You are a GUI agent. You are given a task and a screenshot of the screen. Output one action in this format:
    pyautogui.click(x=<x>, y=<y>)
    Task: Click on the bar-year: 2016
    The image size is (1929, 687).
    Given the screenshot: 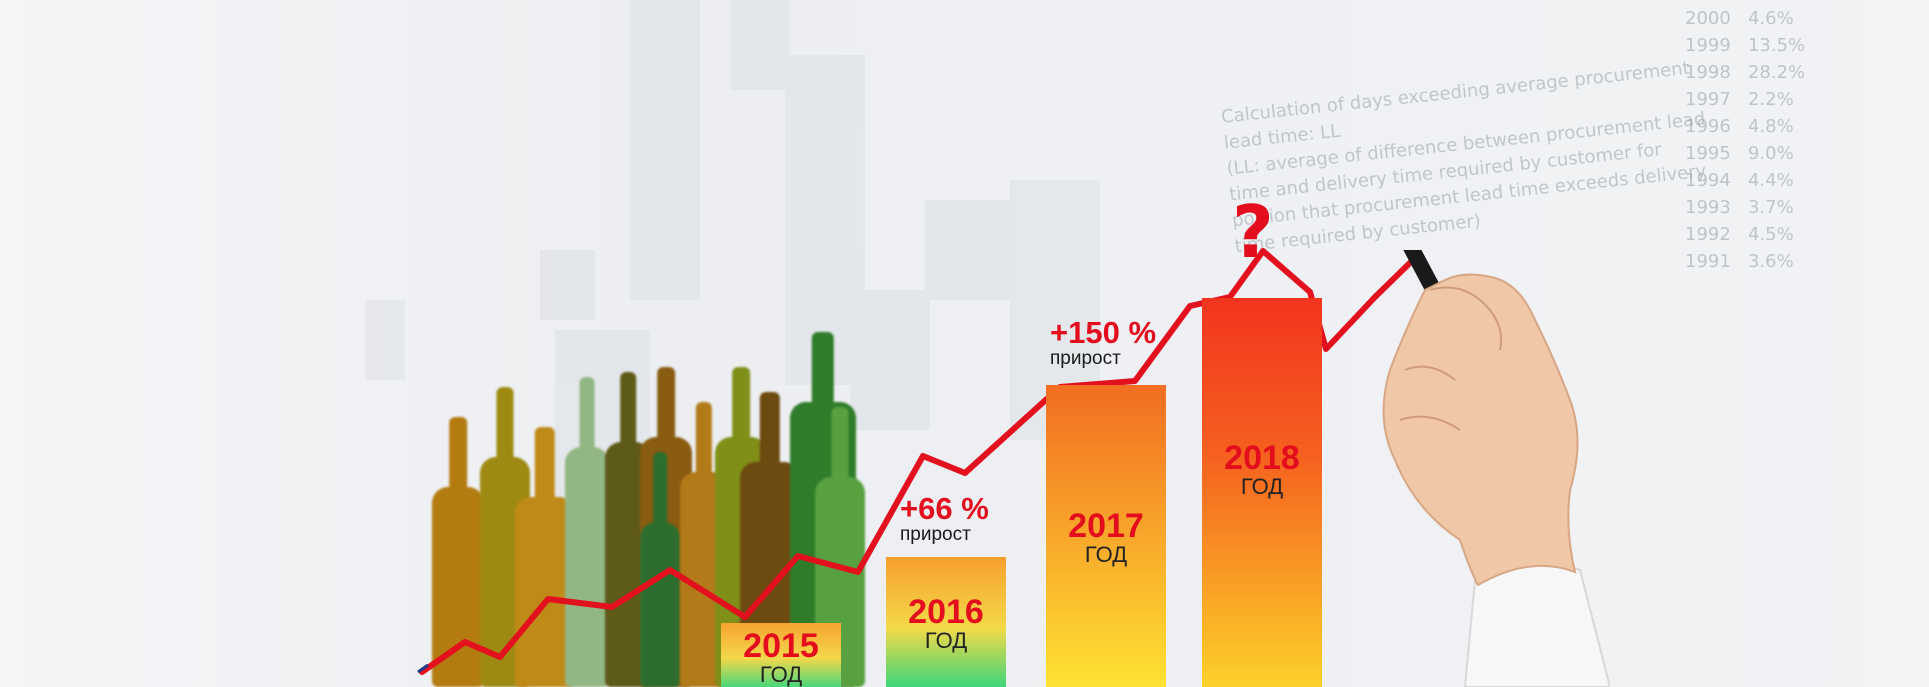 What is the action you would take?
    pyautogui.click(x=946, y=612)
    